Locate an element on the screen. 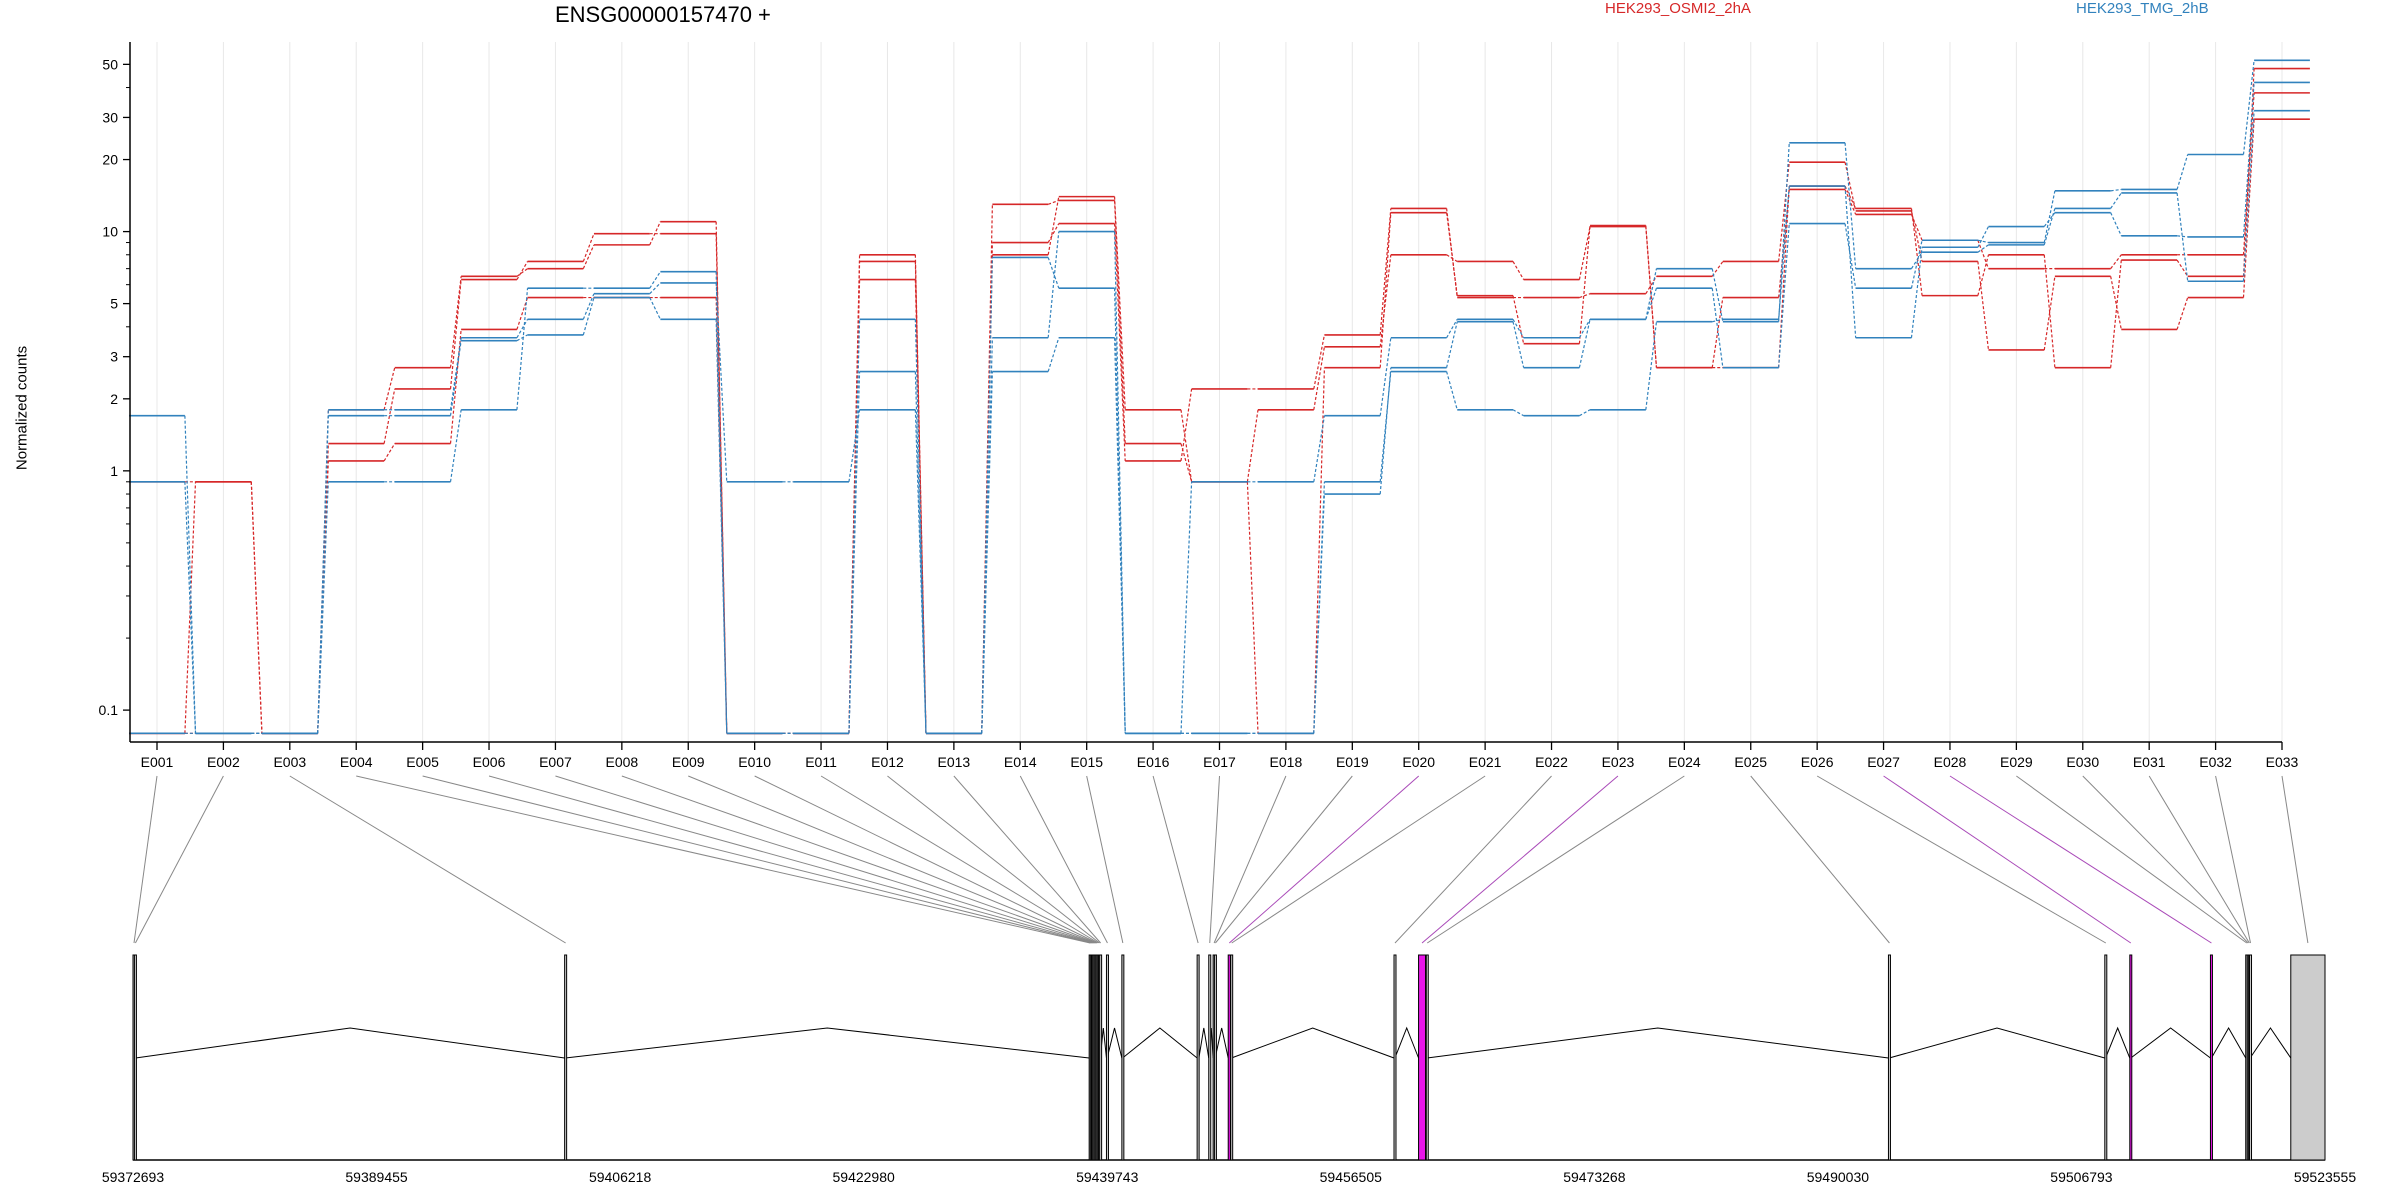 This screenshot has width=2400, height=1200. y-tick-label-2: 2 is located at coordinates (114, 399).